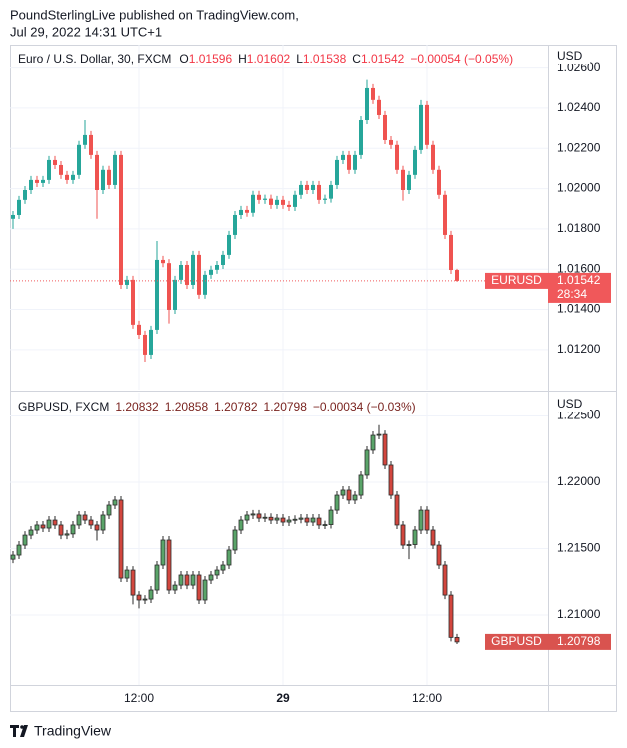 The width and height of the screenshot is (627, 748). Describe the element at coordinates (579, 188) in the screenshot. I see `y-tick-label: 1.02000` at that location.